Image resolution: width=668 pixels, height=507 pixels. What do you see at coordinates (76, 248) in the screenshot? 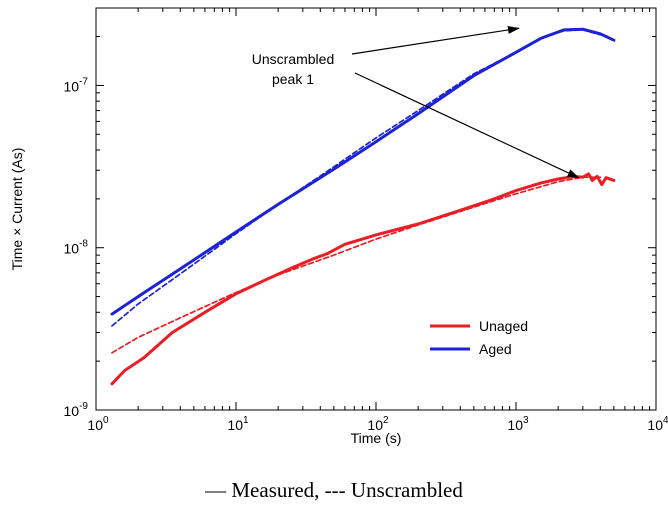
I see `y-tick-label: 10⁻⁸` at bounding box center [76, 248].